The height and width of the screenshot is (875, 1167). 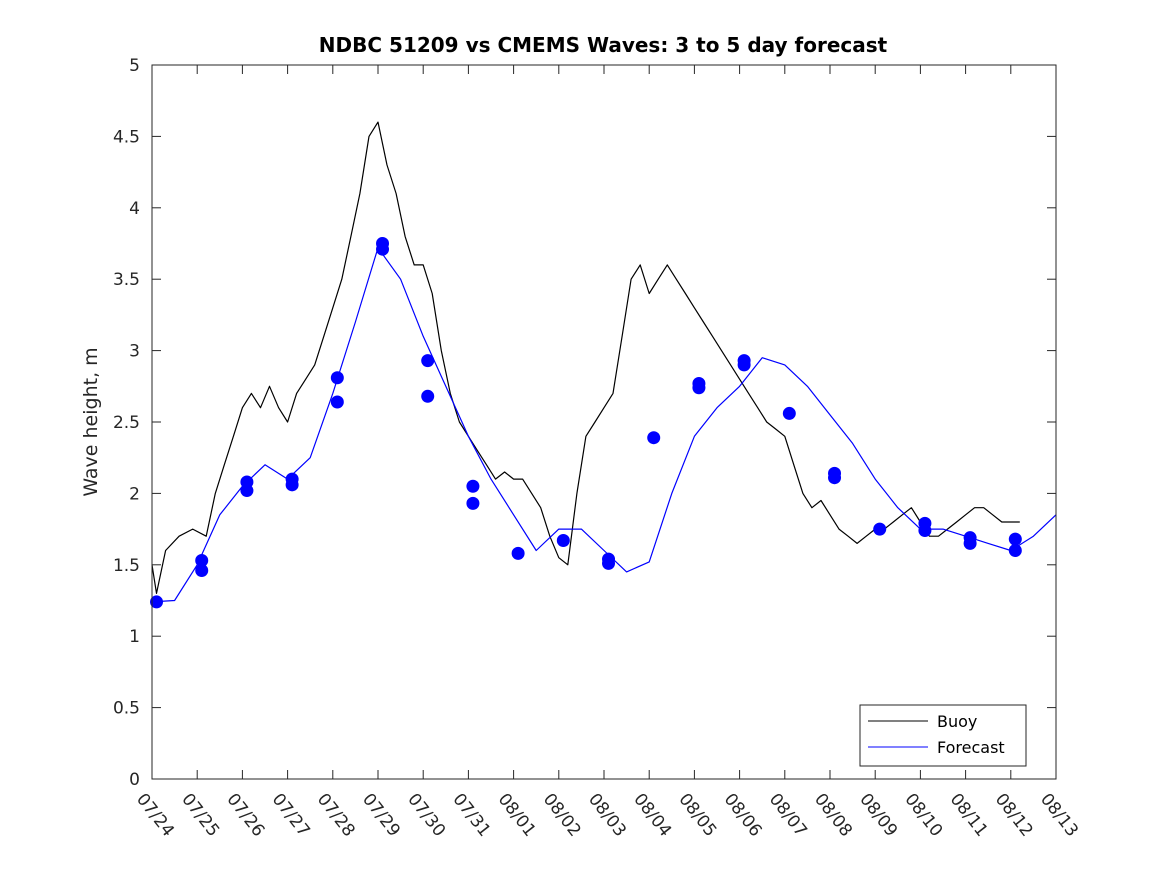 What do you see at coordinates (134, 637) in the screenshot?
I see `y-tick-label: 1` at bounding box center [134, 637].